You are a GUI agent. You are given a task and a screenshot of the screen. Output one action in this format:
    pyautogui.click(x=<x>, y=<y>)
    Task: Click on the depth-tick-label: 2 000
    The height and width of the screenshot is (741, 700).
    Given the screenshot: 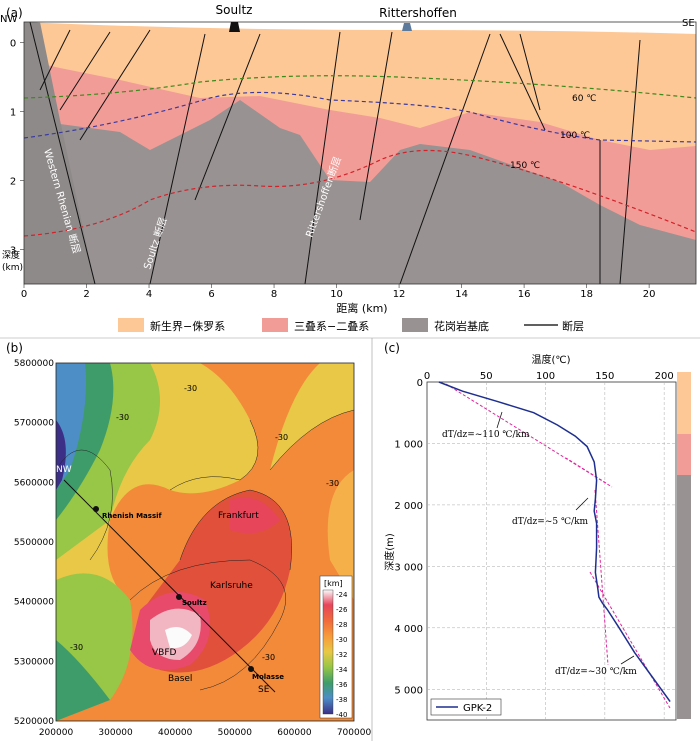 What is the action you would take?
    pyautogui.click(x=408, y=506)
    